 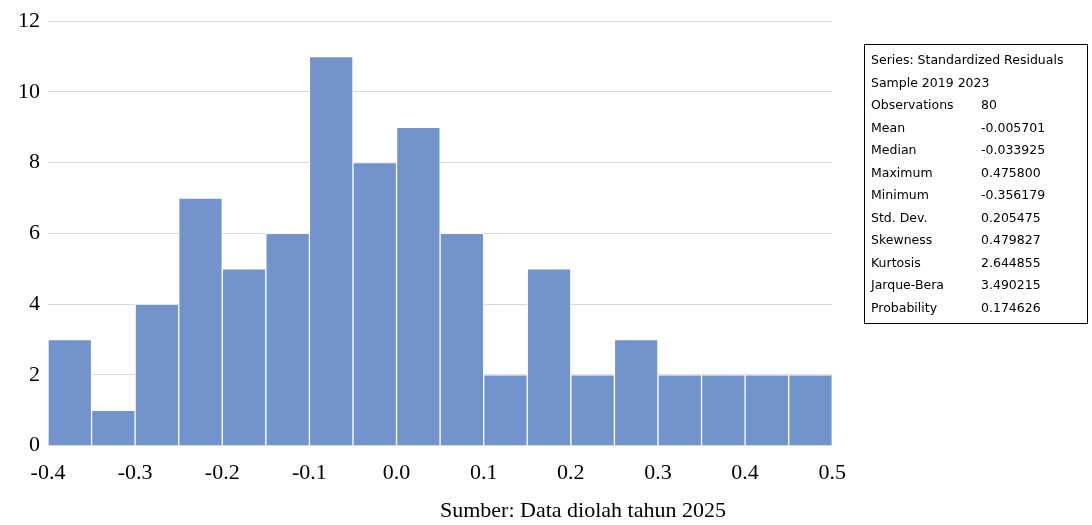 What do you see at coordinates (958, 194) in the screenshot?
I see `text: Minimum -0.356179` at bounding box center [958, 194].